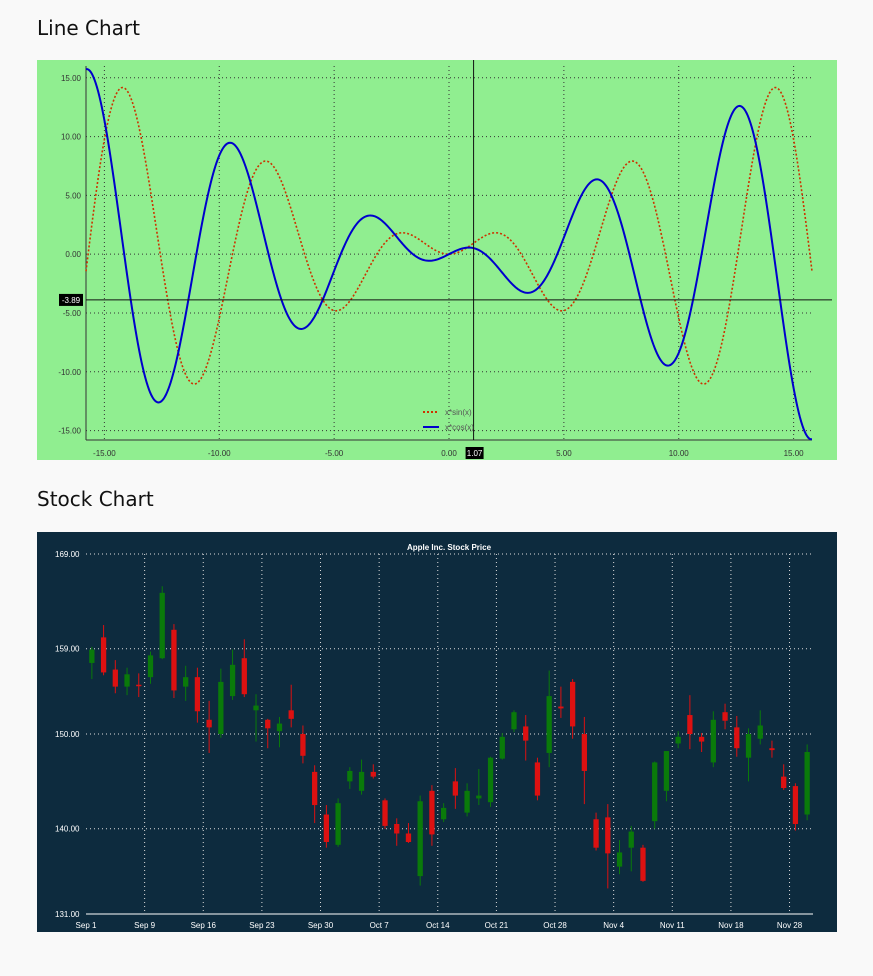 Image resolution: width=873 pixels, height=976 pixels. Describe the element at coordinates (67, 554) in the screenshot. I see `y-tick-label: 169.00` at that location.